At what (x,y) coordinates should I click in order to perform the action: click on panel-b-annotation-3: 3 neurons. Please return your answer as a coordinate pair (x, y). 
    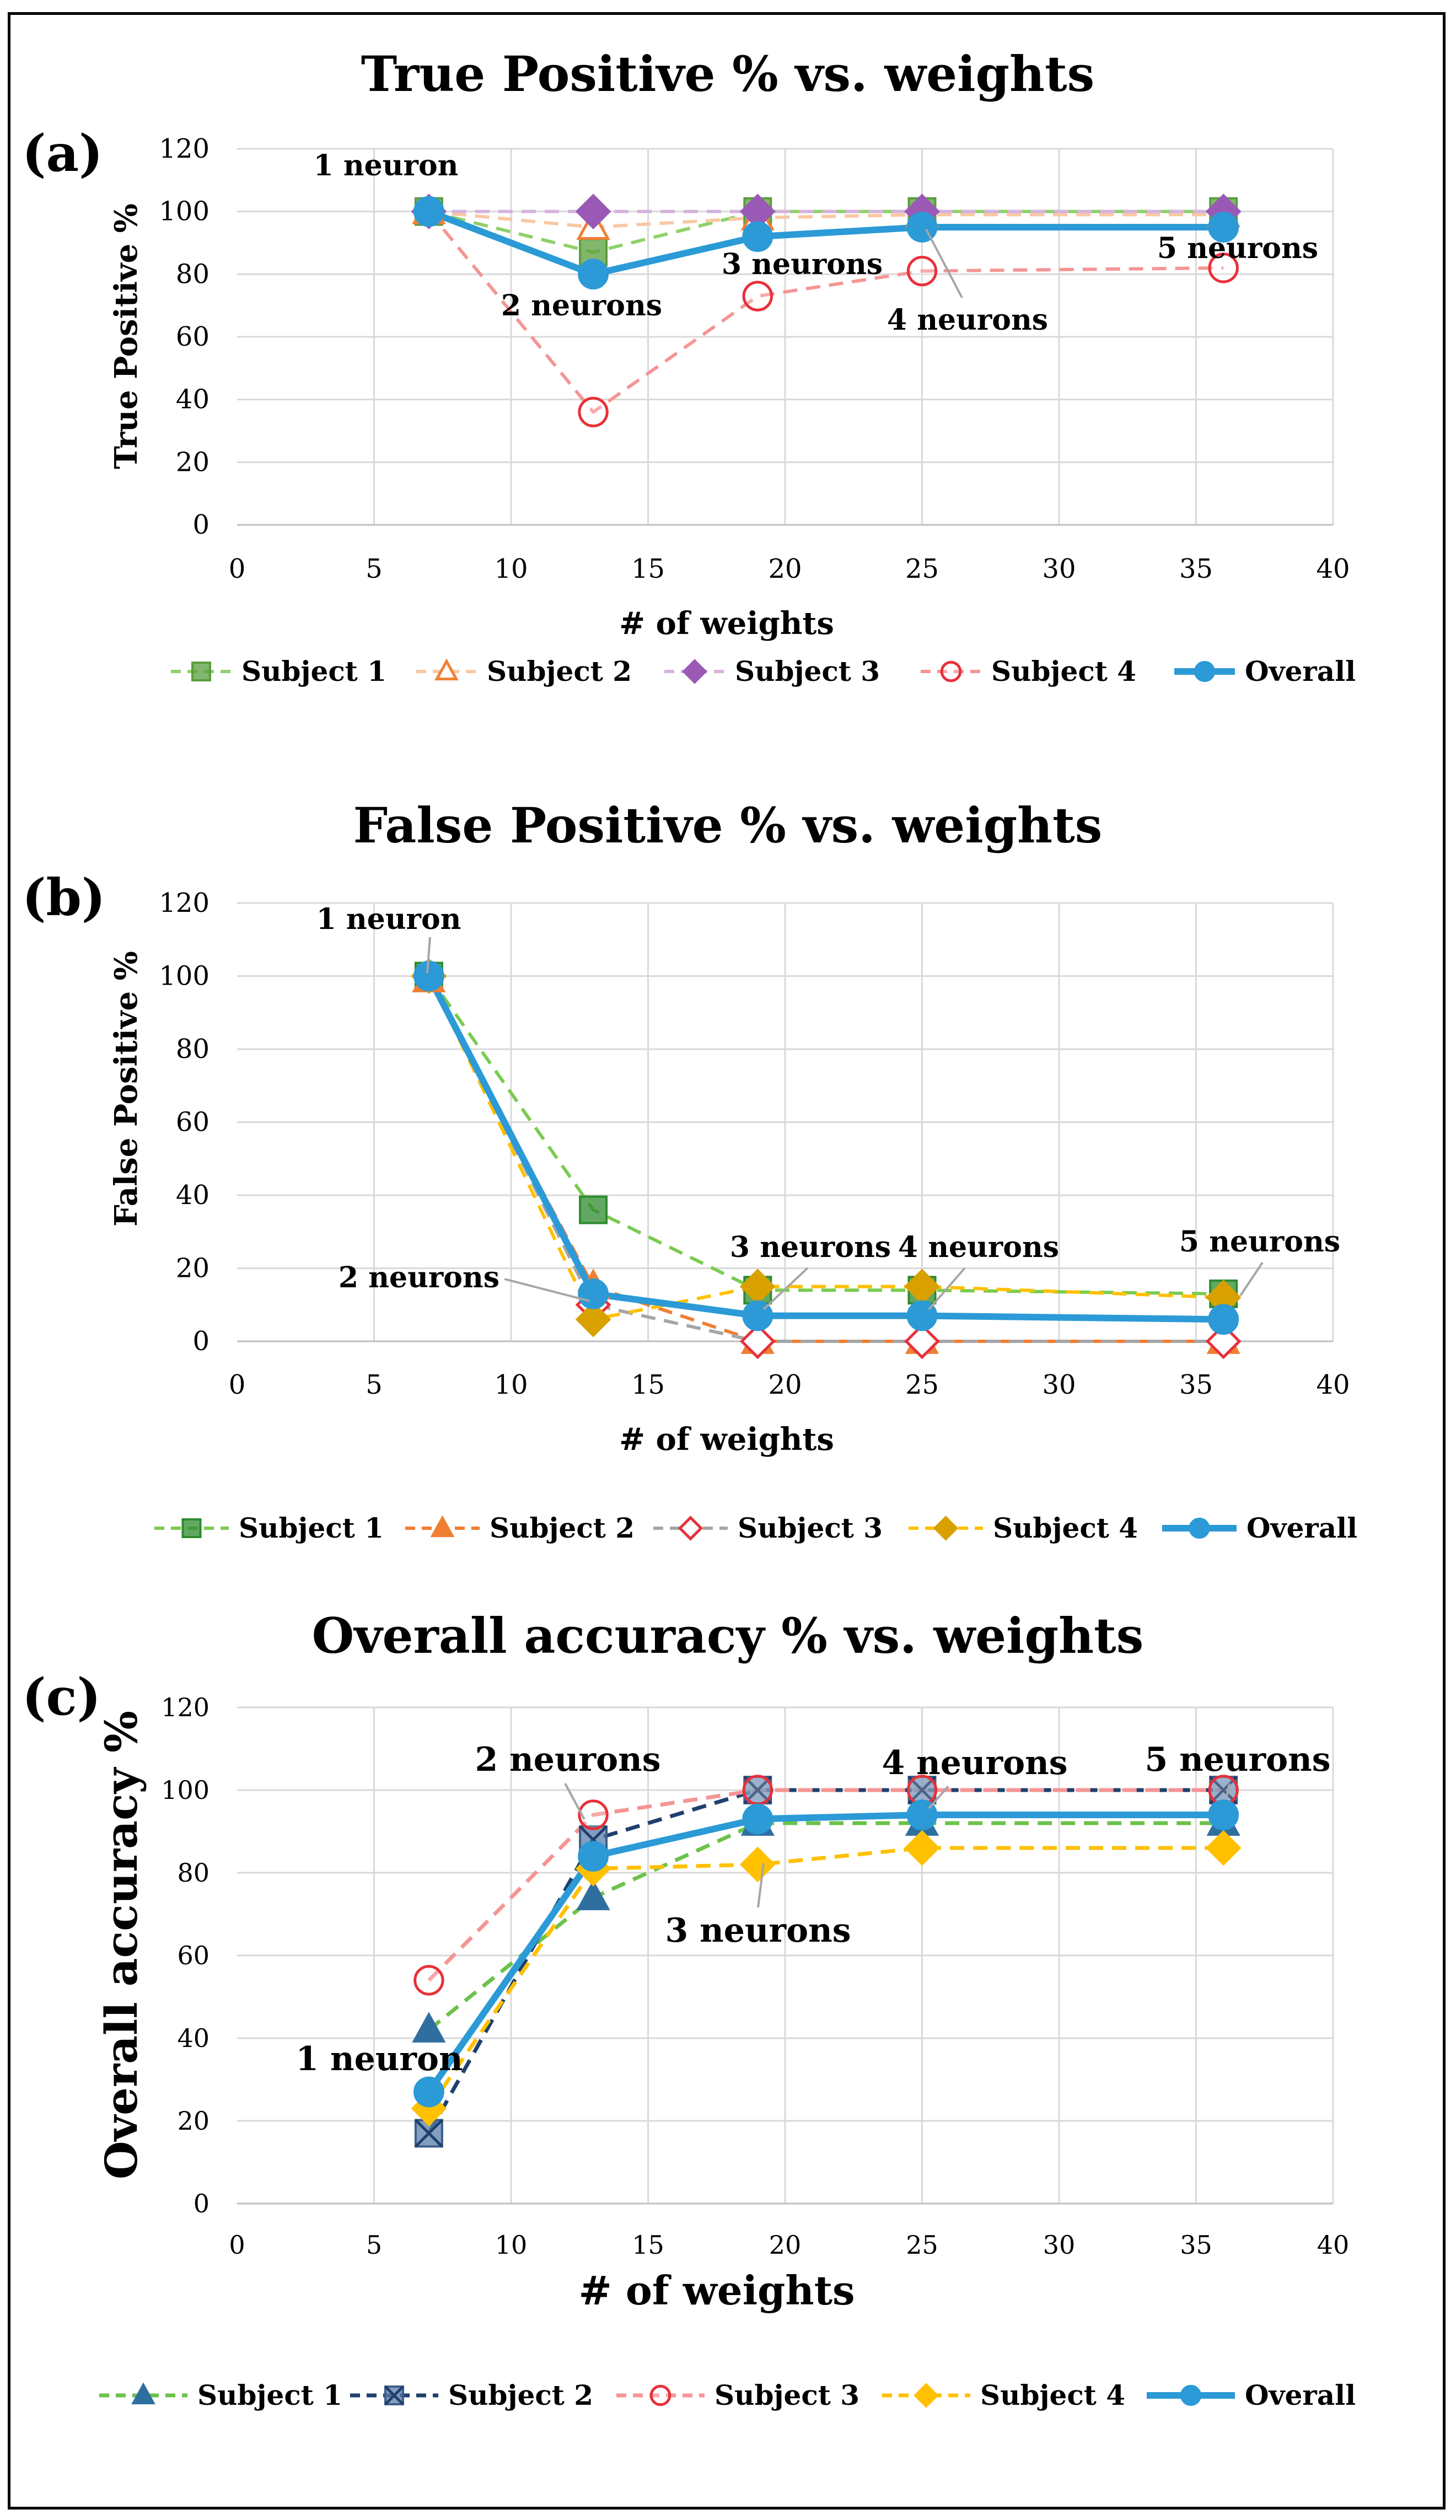
    Looking at the image, I should click on (810, 1247).